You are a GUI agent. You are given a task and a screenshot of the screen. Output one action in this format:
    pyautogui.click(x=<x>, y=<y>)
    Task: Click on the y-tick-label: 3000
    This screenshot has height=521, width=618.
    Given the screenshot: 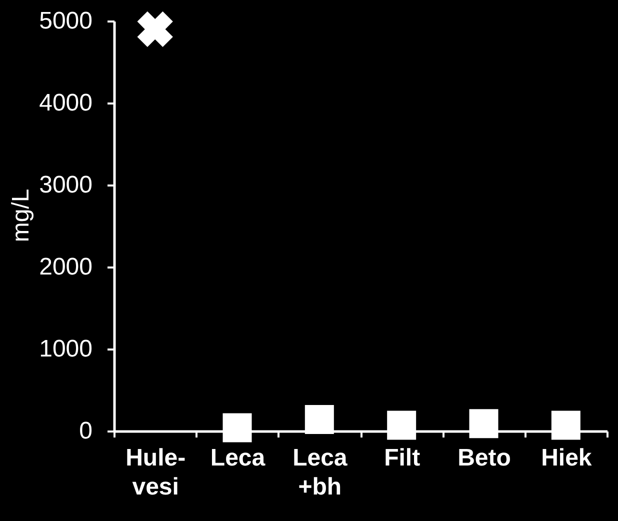 What is the action you would take?
    pyautogui.click(x=65, y=185)
    